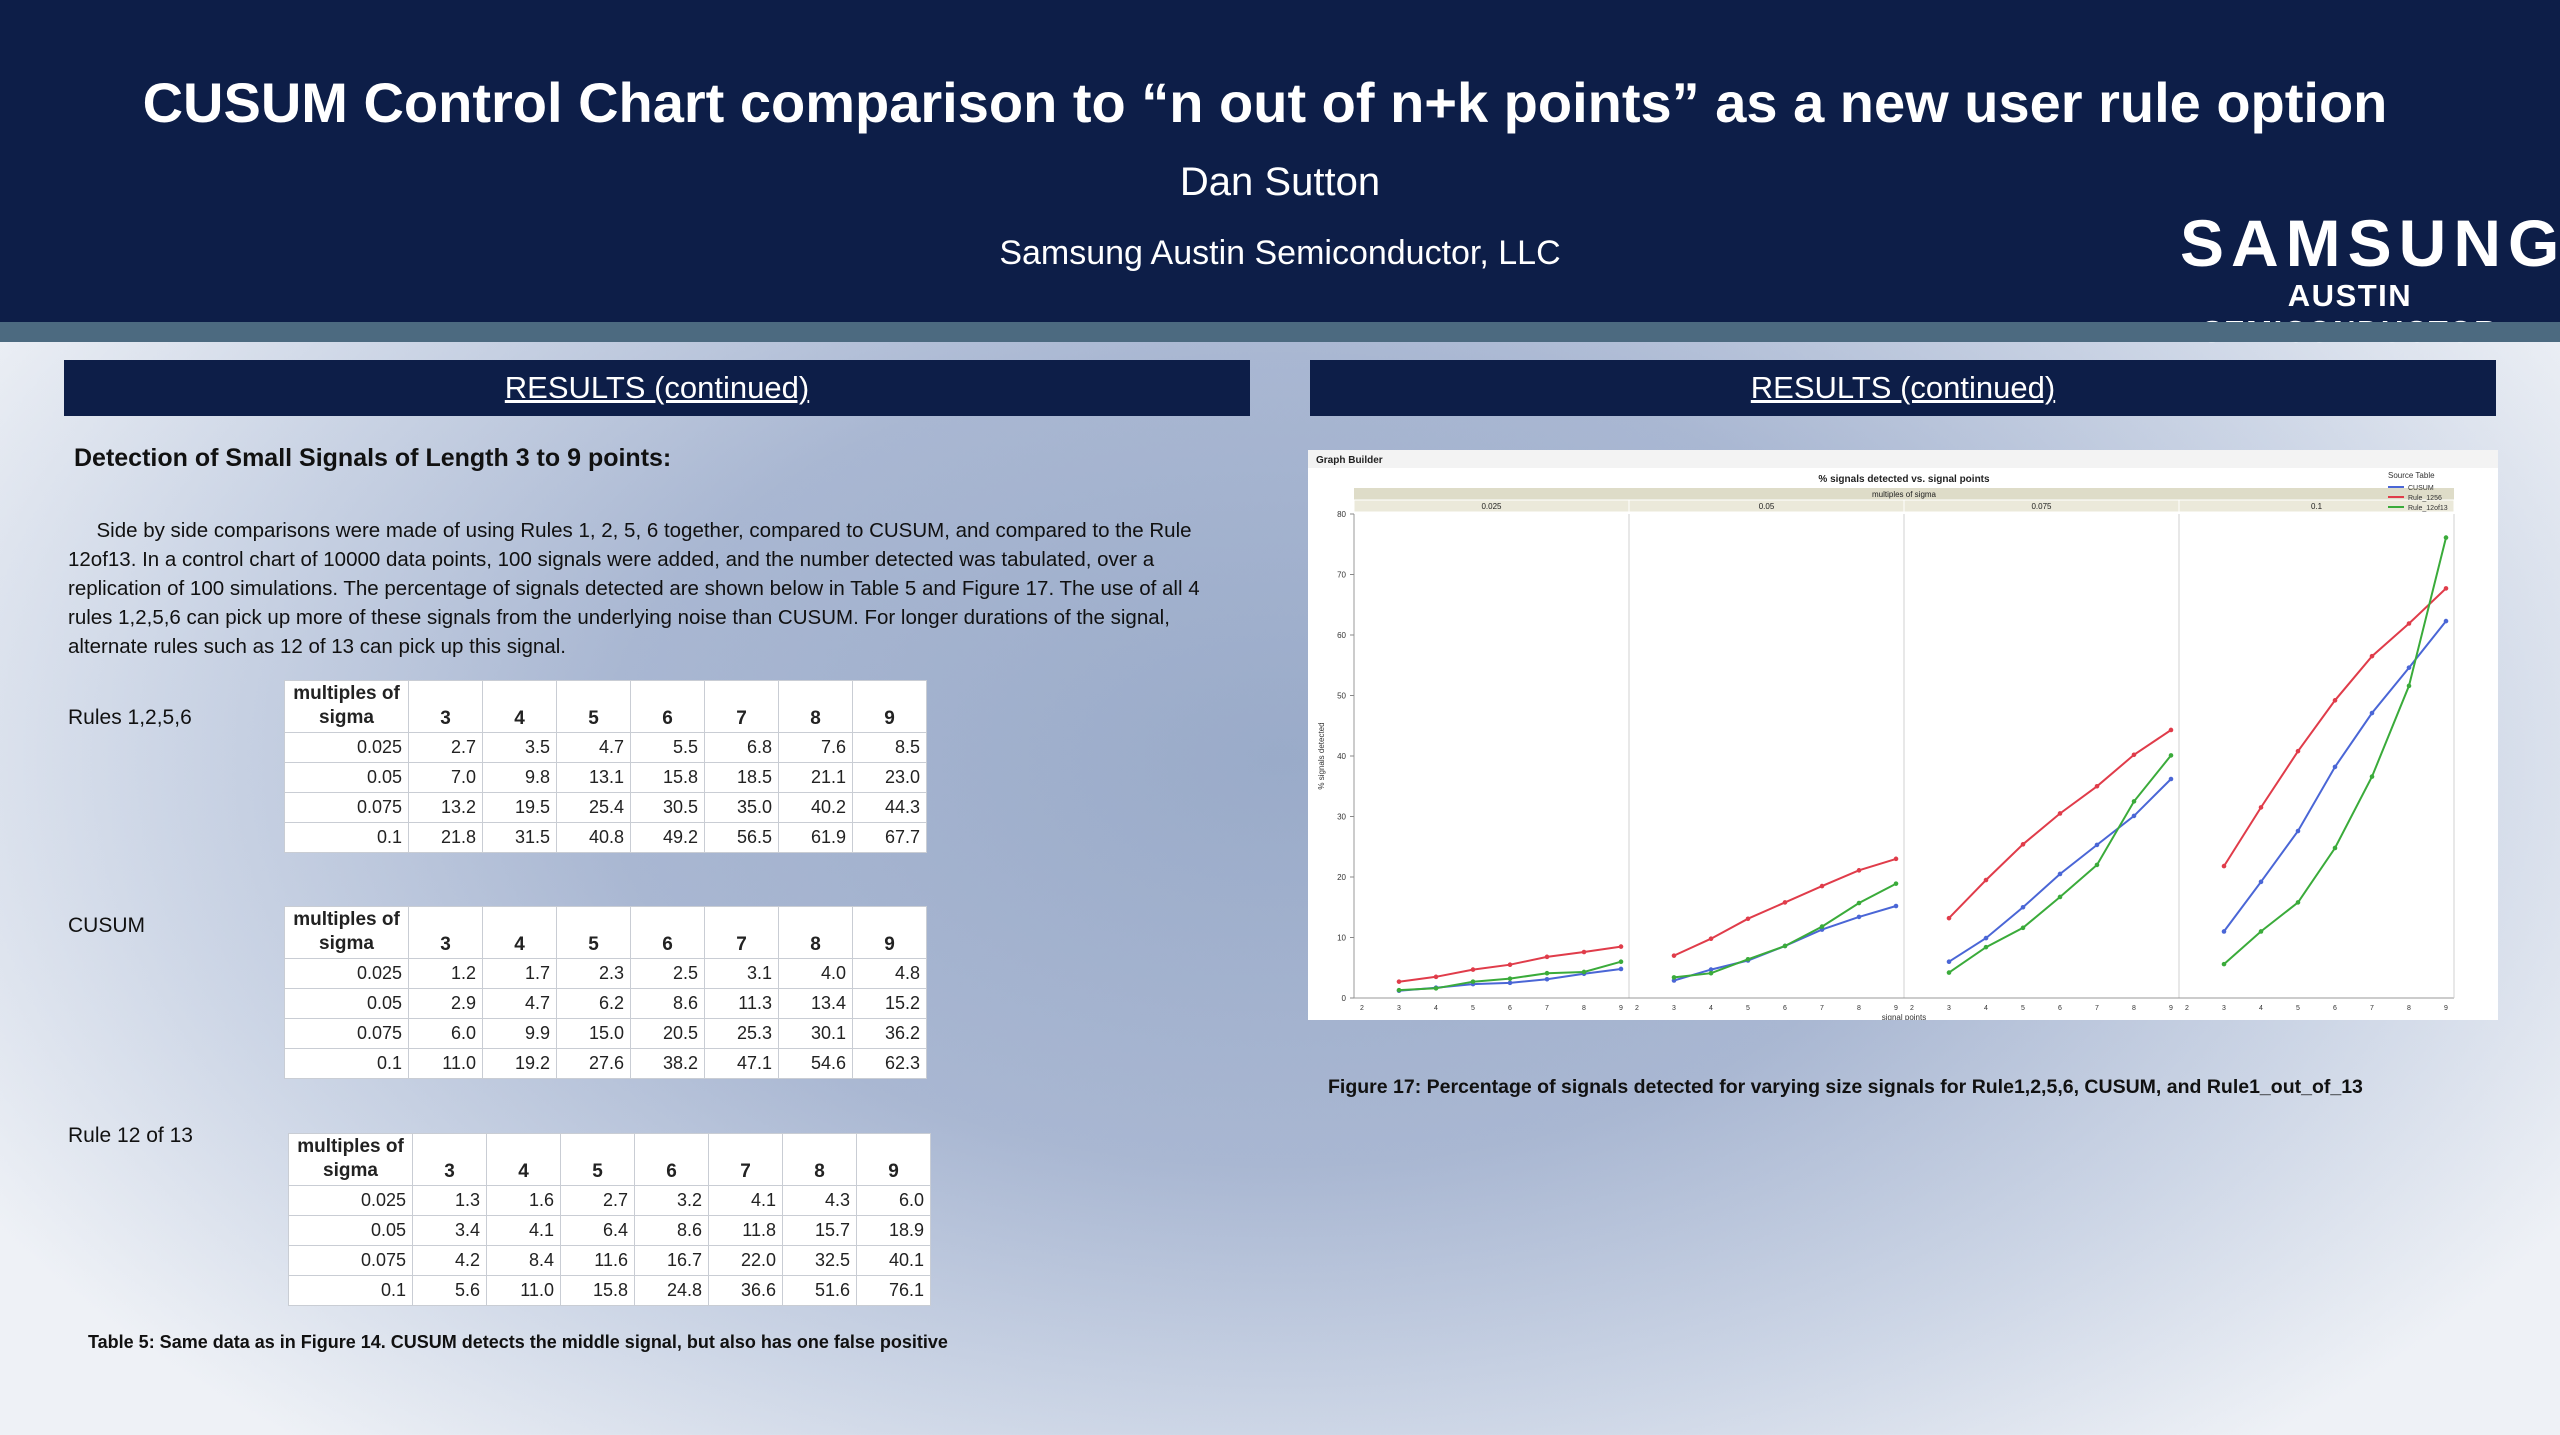 This screenshot has width=2560, height=1435. What do you see at coordinates (667, 747) in the screenshot?
I see `value-cell: 5.5` at bounding box center [667, 747].